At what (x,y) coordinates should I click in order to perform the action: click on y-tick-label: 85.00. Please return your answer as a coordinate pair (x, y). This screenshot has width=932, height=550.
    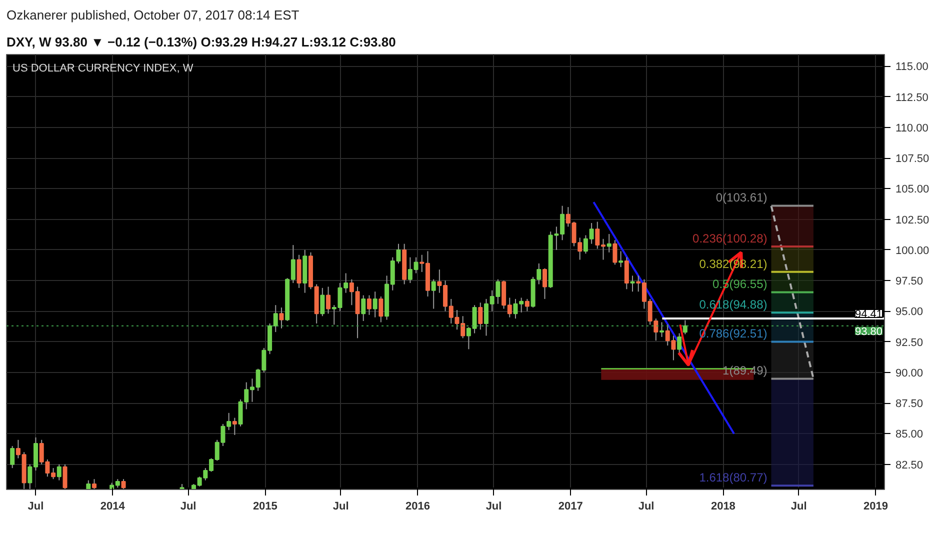
    Looking at the image, I should click on (910, 434).